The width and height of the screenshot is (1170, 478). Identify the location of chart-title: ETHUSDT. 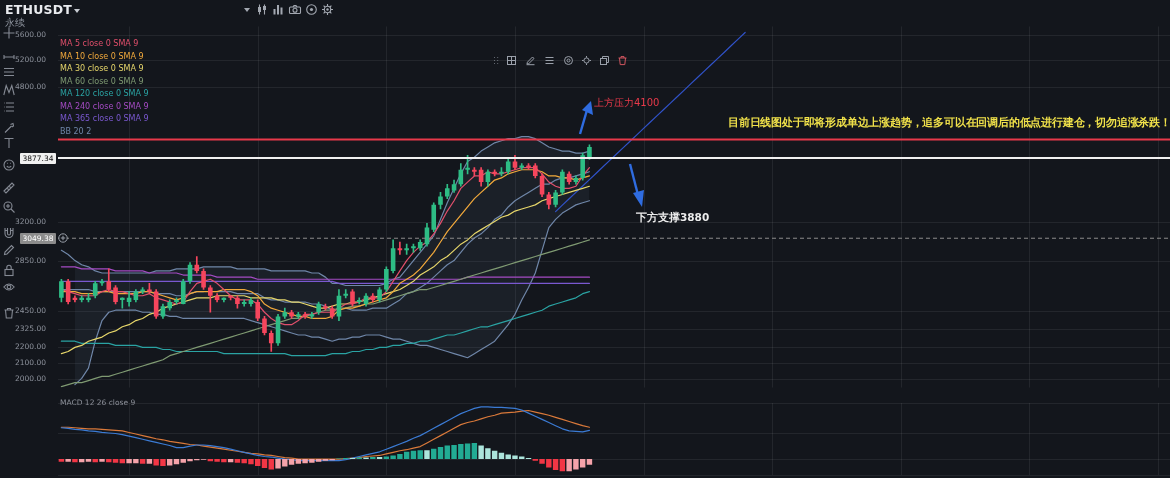
(38, 9).